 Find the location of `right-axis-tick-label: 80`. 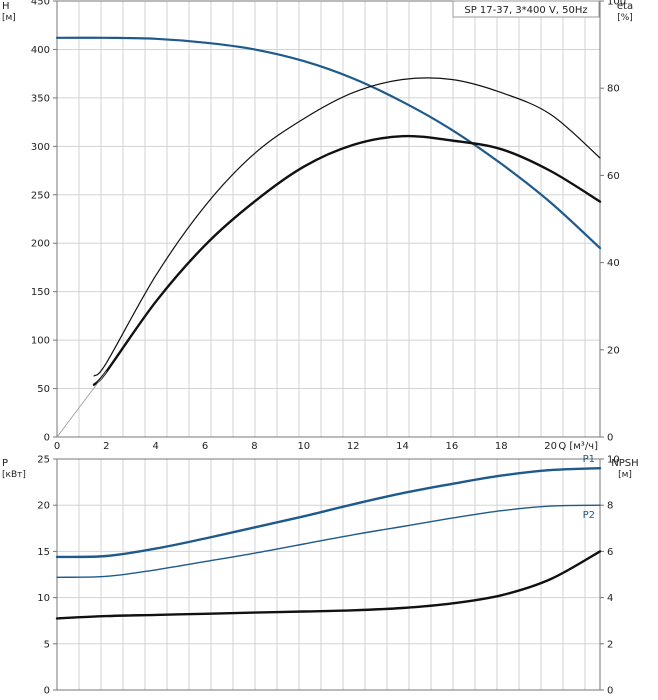

right-axis-tick-label: 80 is located at coordinates (613, 89).